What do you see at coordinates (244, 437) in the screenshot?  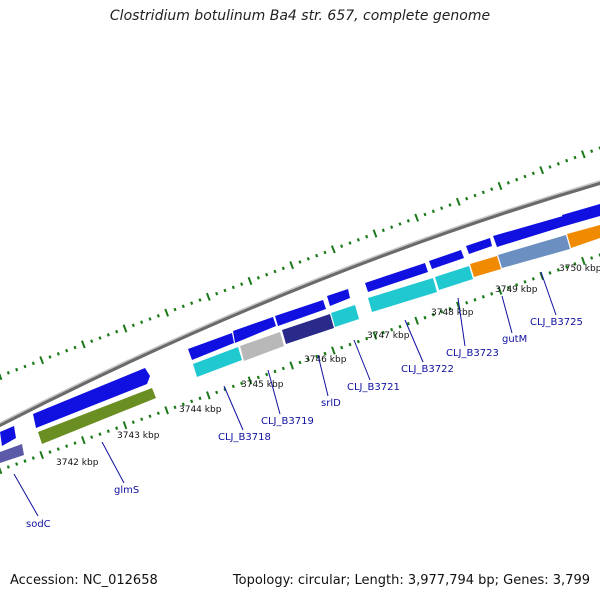 I see `gene-label-clj-b3718: CLJ_B3718` at bounding box center [244, 437].